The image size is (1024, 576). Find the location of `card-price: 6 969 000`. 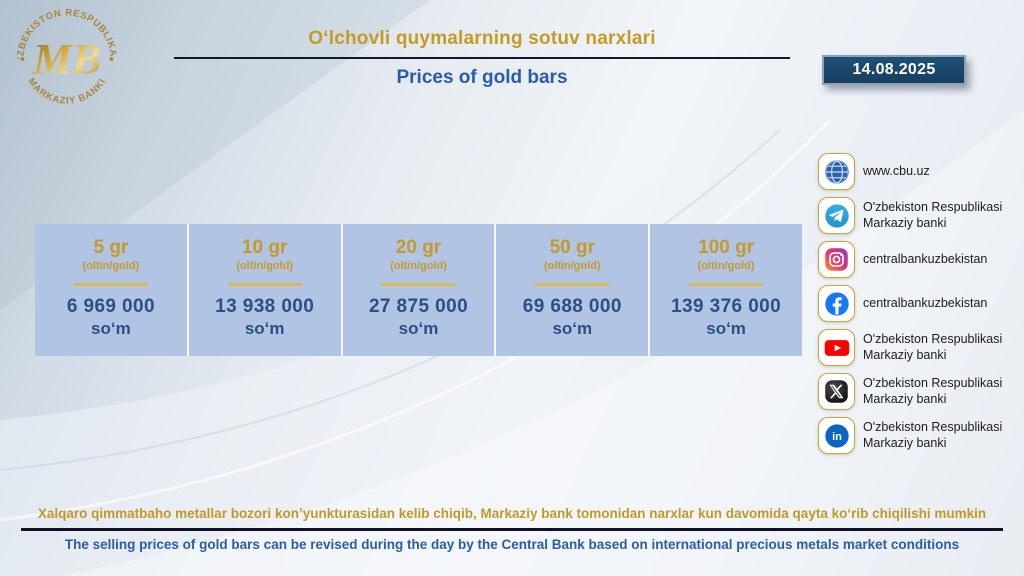

card-price: 6 969 000 is located at coordinates (110, 306).